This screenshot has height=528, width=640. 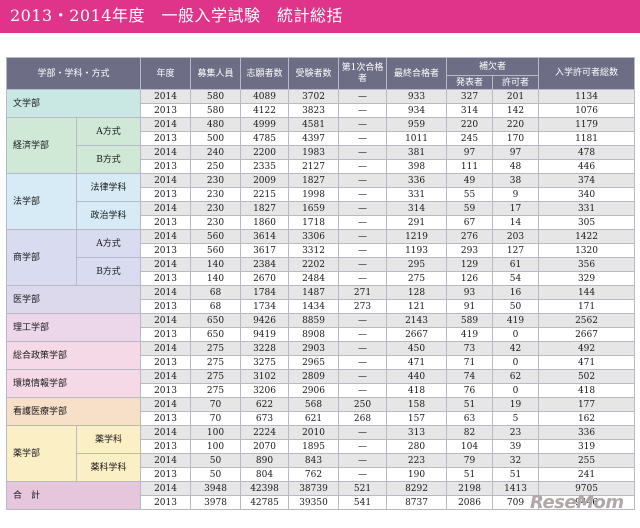 I want to click on cell-total-permits: 471, so click(x=587, y=362).